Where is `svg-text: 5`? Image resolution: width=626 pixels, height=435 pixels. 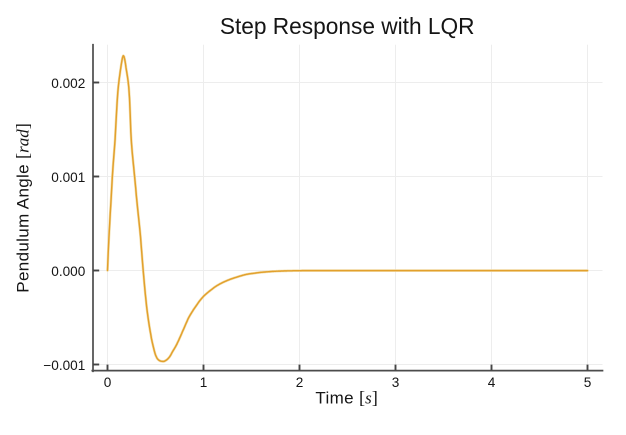
svg-text: 5 is located at coordinates (588, 382).